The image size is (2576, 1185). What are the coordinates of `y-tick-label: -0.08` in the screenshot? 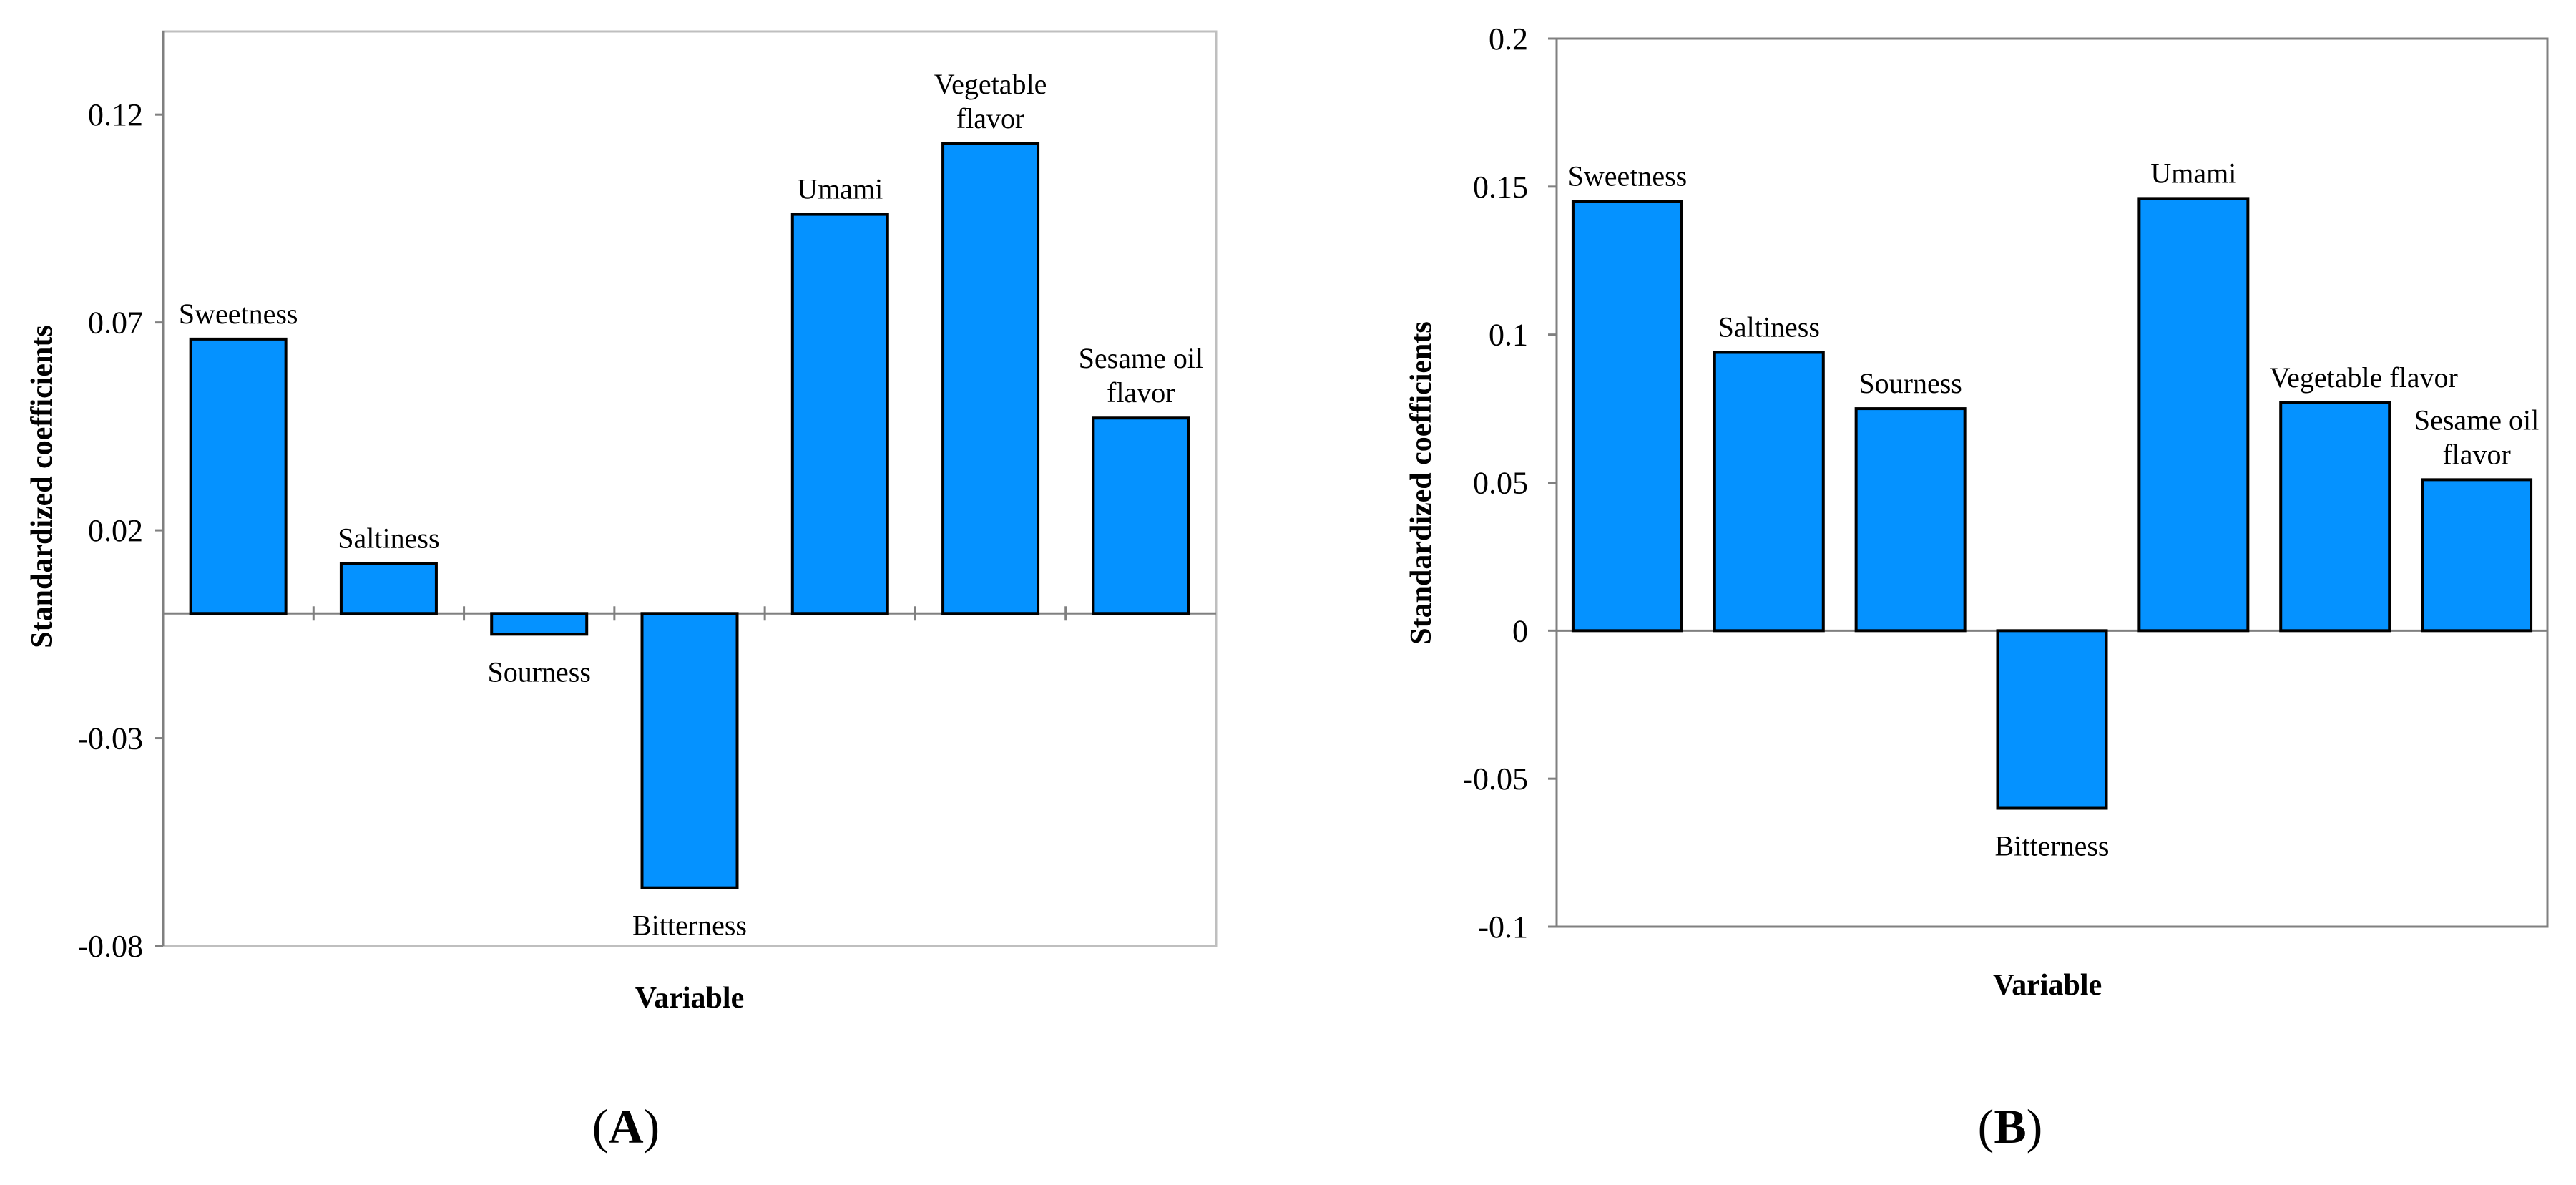 It's located at (110, 946).